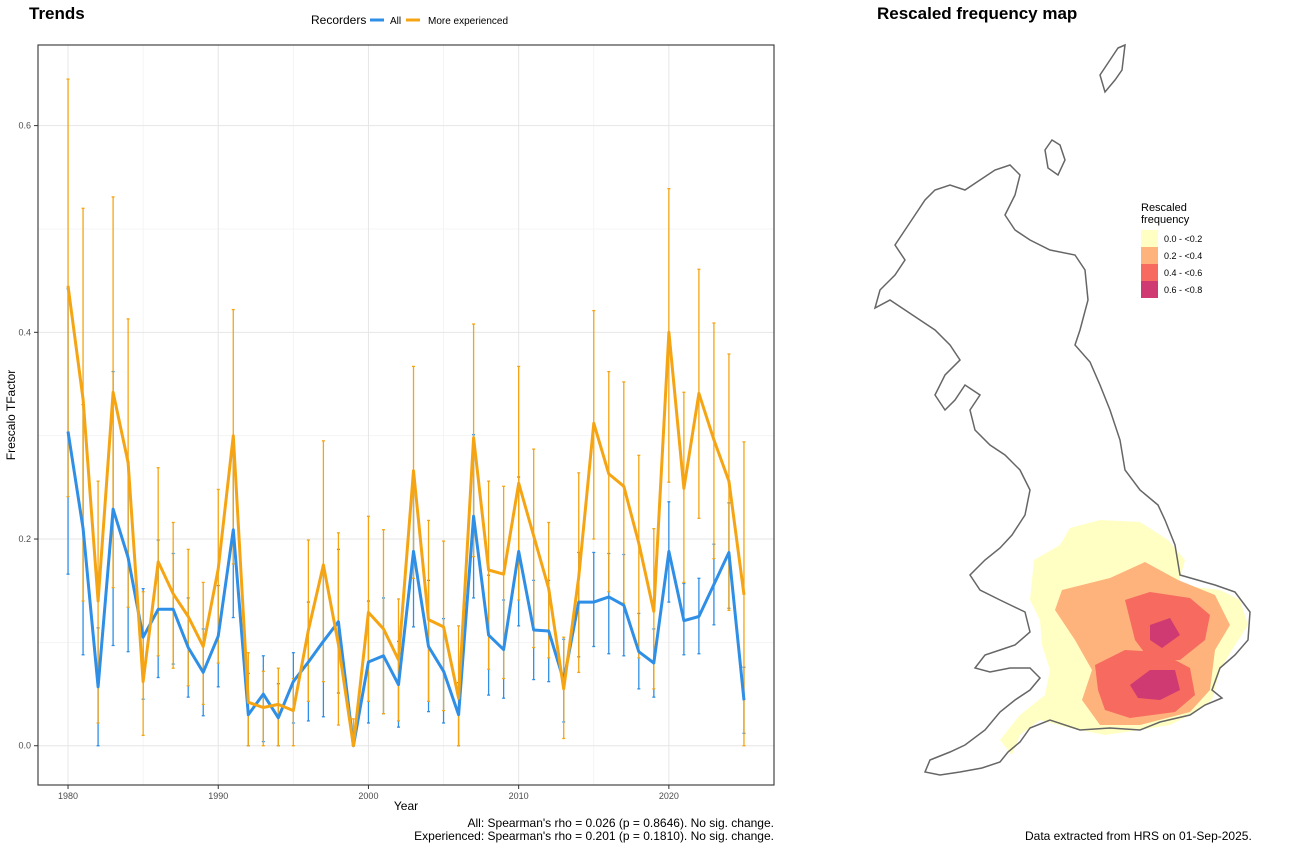 This screenshot has width=1300, height=850. Describe the element at coordinates (1183, 272) in the screenshot. I see `map-legend-label: 0.4 - <0.6` at that location.